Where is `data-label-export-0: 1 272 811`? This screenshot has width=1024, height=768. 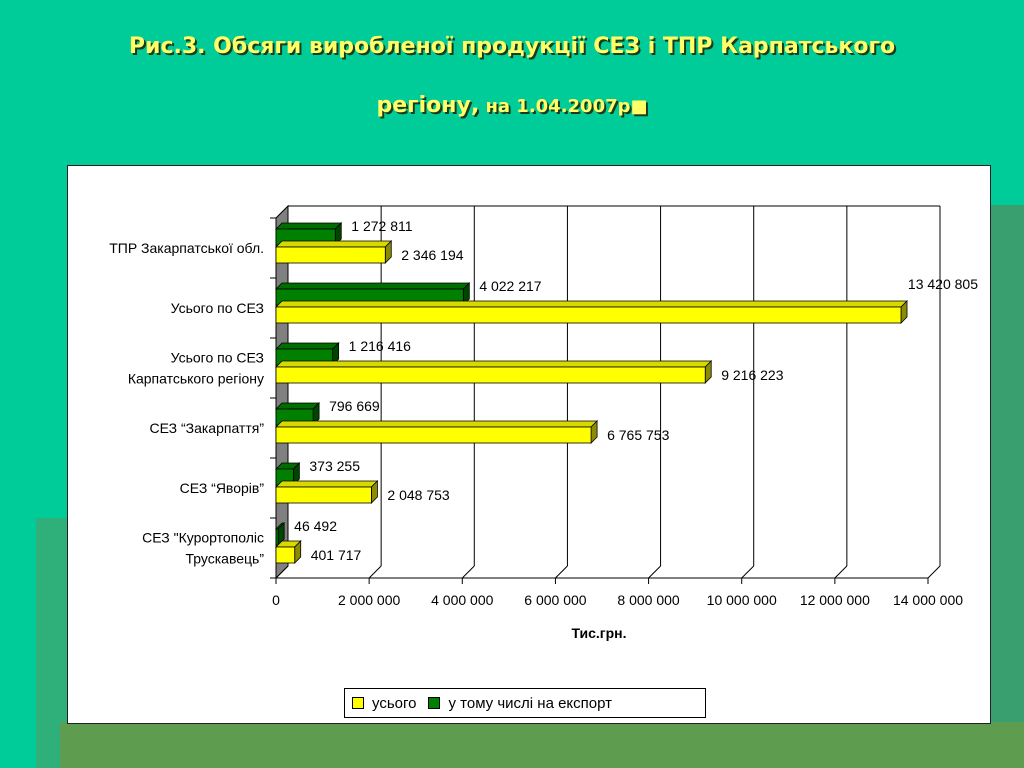 data-label-export-0: 1 272 811 is located at coordinates (381, 226).